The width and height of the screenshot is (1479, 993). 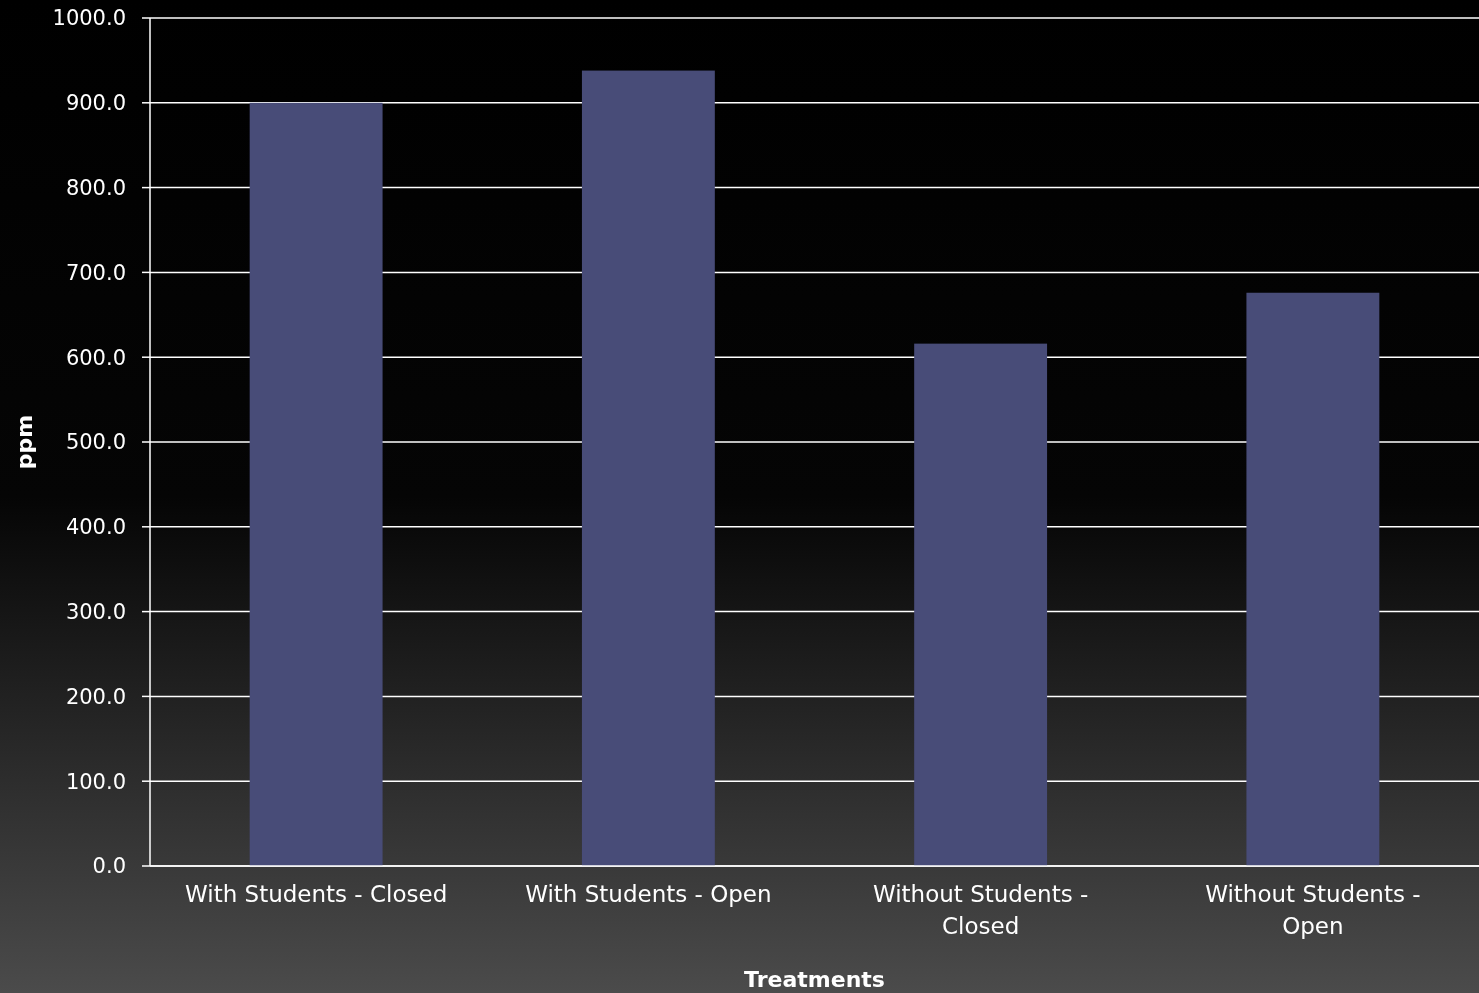 What do you see at coordinates (95, 187) in the screenshot?
I see `y-tick-label: 800.0` at bounding box center [95, 187].